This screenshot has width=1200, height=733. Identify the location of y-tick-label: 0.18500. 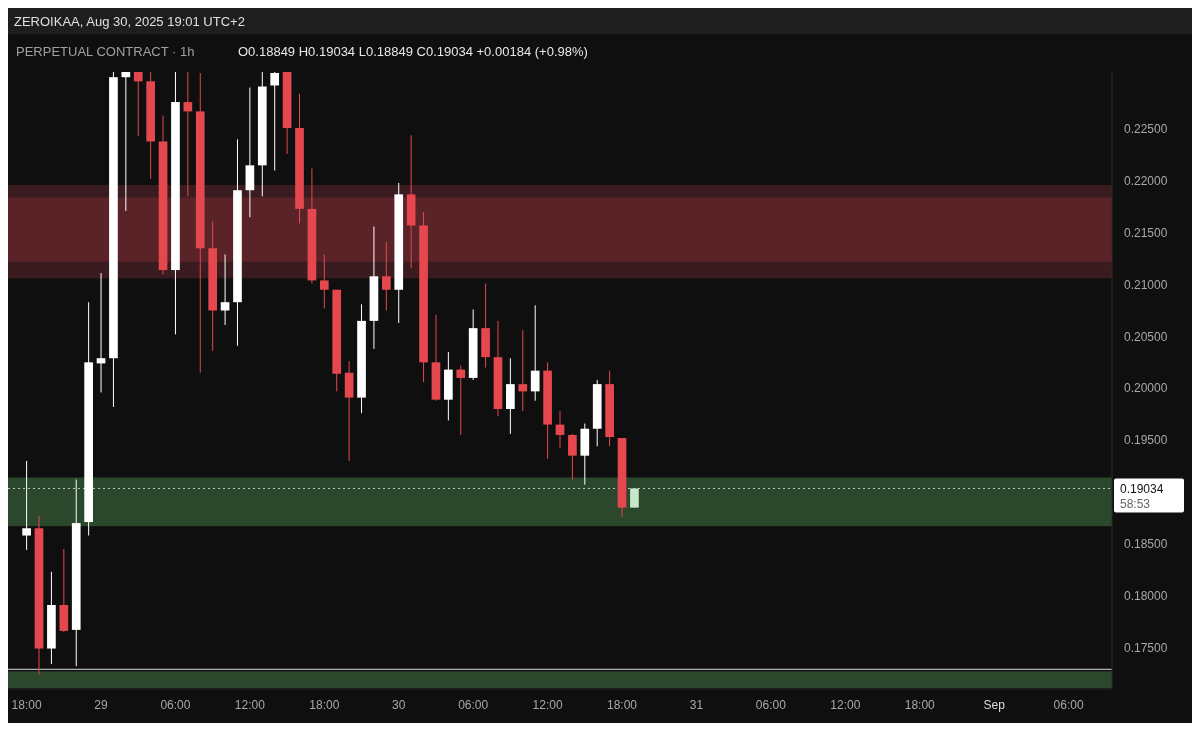
(1146, 544).